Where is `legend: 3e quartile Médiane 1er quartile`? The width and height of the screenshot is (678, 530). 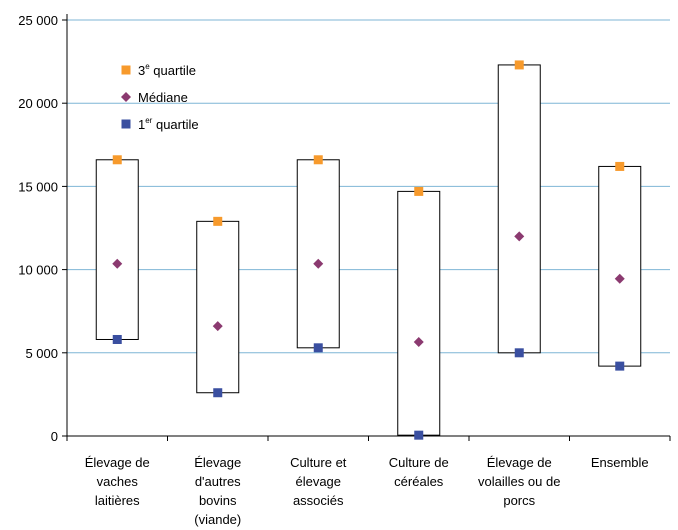
legend: 3e quartile Médiane 1er quartile is located at coordinates (160, 97).